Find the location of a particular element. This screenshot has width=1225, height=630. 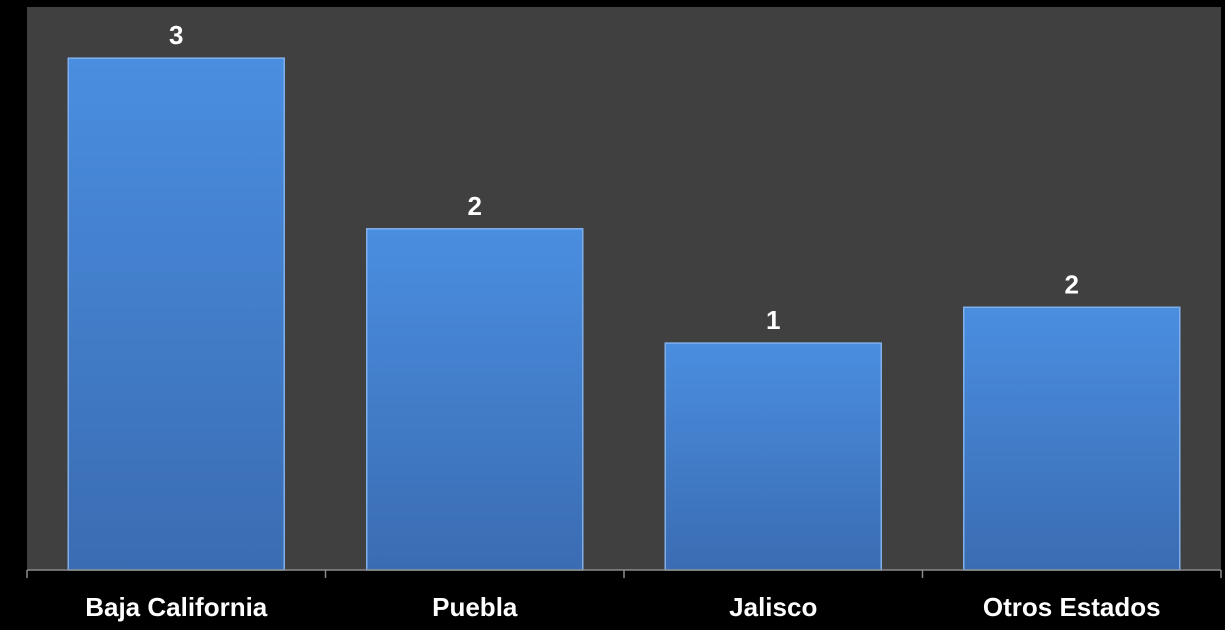

bar-jalisco is located at coordinates (773, 456).